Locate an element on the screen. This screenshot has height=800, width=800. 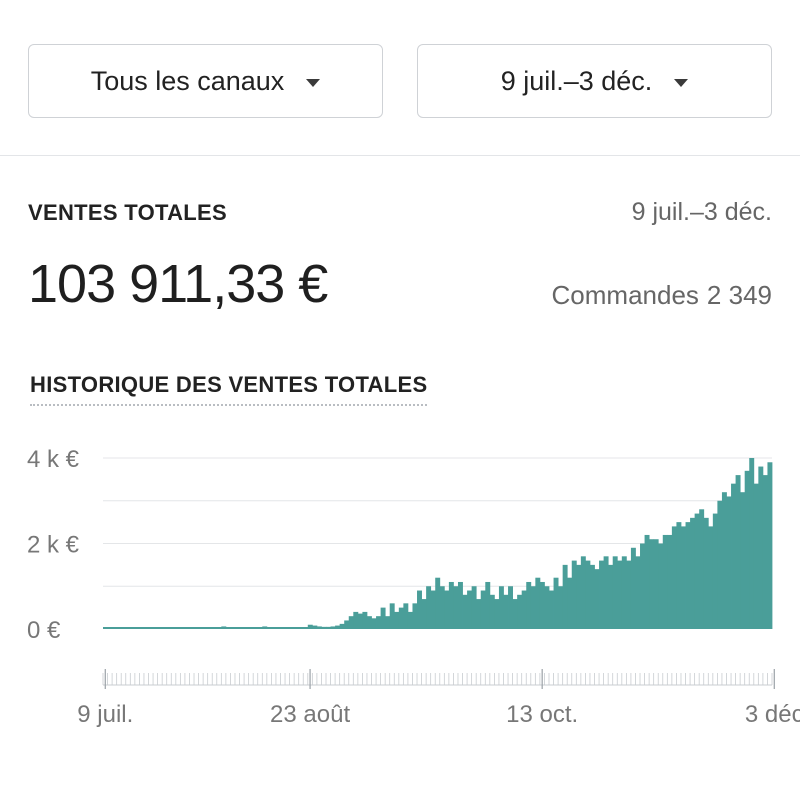
orders-label: Commandes is located at coordinates (625, 295).